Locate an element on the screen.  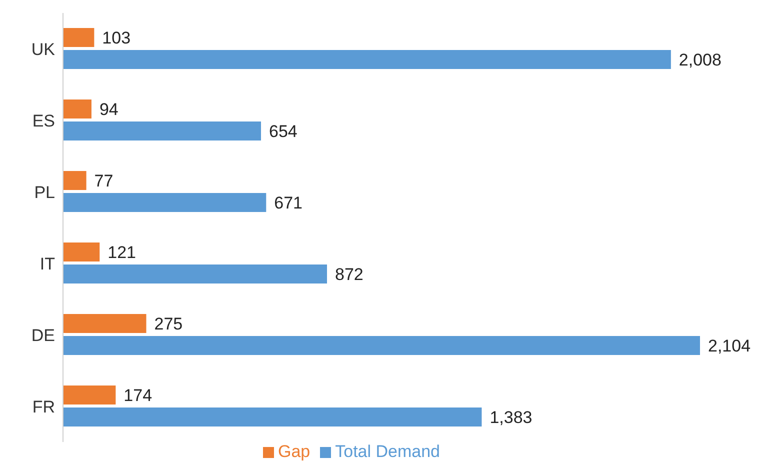
data-label: 654 is located at coordinates (283, 131).